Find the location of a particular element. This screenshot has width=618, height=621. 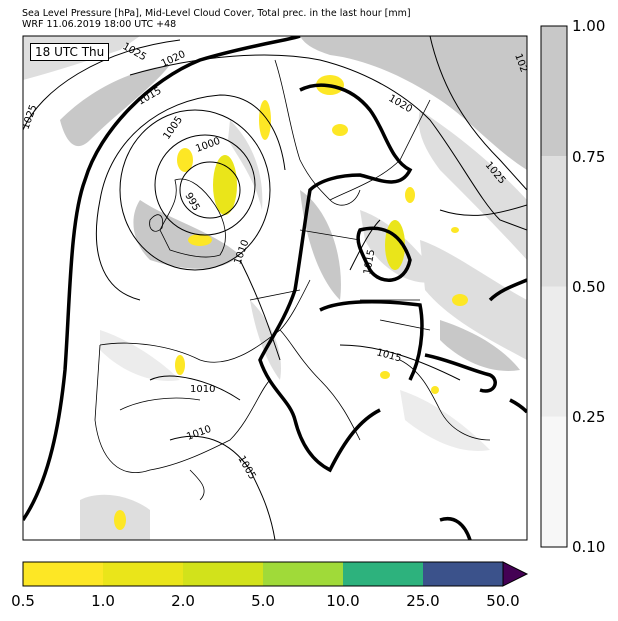

chart-title-line2: WRF 11.06.2019 18:00 UTC +48 is located at coordinates (99, 24).